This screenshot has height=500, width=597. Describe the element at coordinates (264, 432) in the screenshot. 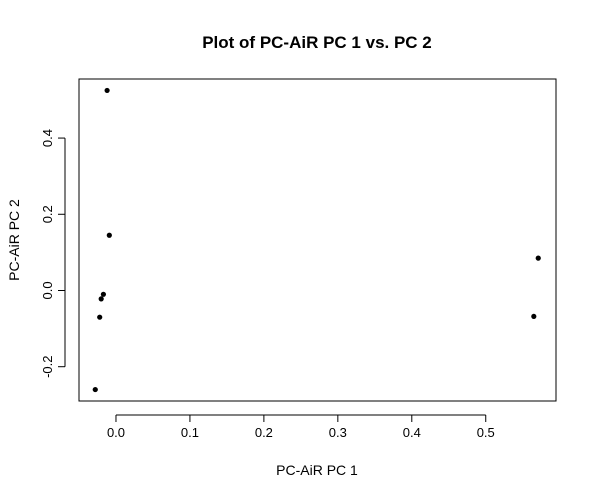

I see `x-tick-label: 0.2` at that location.